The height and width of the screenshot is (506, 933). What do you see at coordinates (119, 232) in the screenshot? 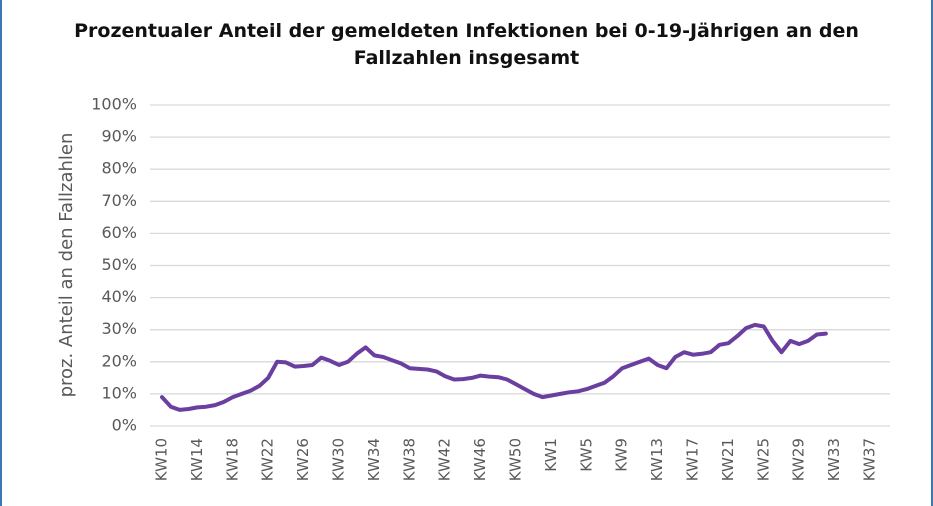
I see `y-tick-label: 60%` at bounding box center [119, 232].